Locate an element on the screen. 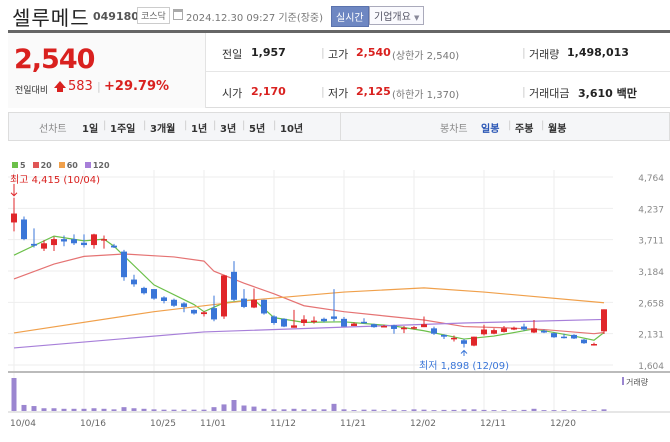 This screenshot has width=670, height=442. tab-line-0: 1일 is located at coordinates (90, 129).